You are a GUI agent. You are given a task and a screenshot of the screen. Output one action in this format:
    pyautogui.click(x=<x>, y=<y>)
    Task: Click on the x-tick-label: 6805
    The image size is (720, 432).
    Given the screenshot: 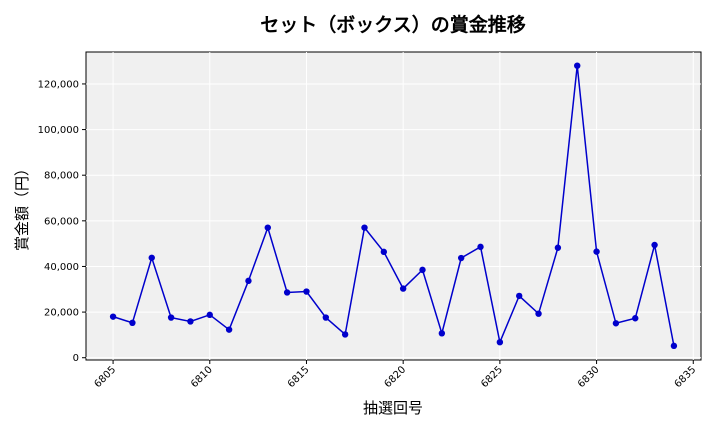 What is the action you would take?
    pyautogui.click(x=105, y=377)
    